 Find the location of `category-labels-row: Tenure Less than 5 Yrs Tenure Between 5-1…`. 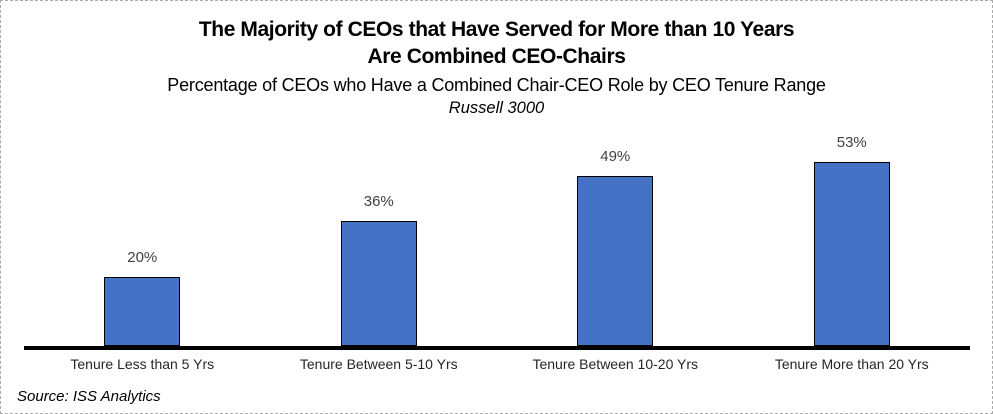

category-labels-row: Tenure Less than 5 Yrs Tenure Between 5-1… is located at coordinates (497, 364).